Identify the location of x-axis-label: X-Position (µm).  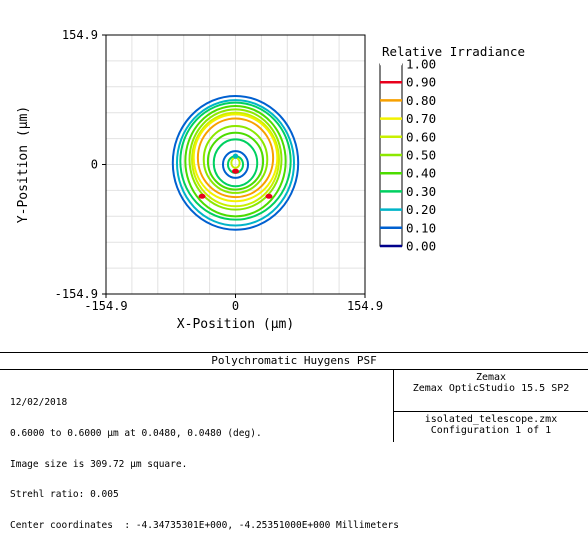
(235, 324).